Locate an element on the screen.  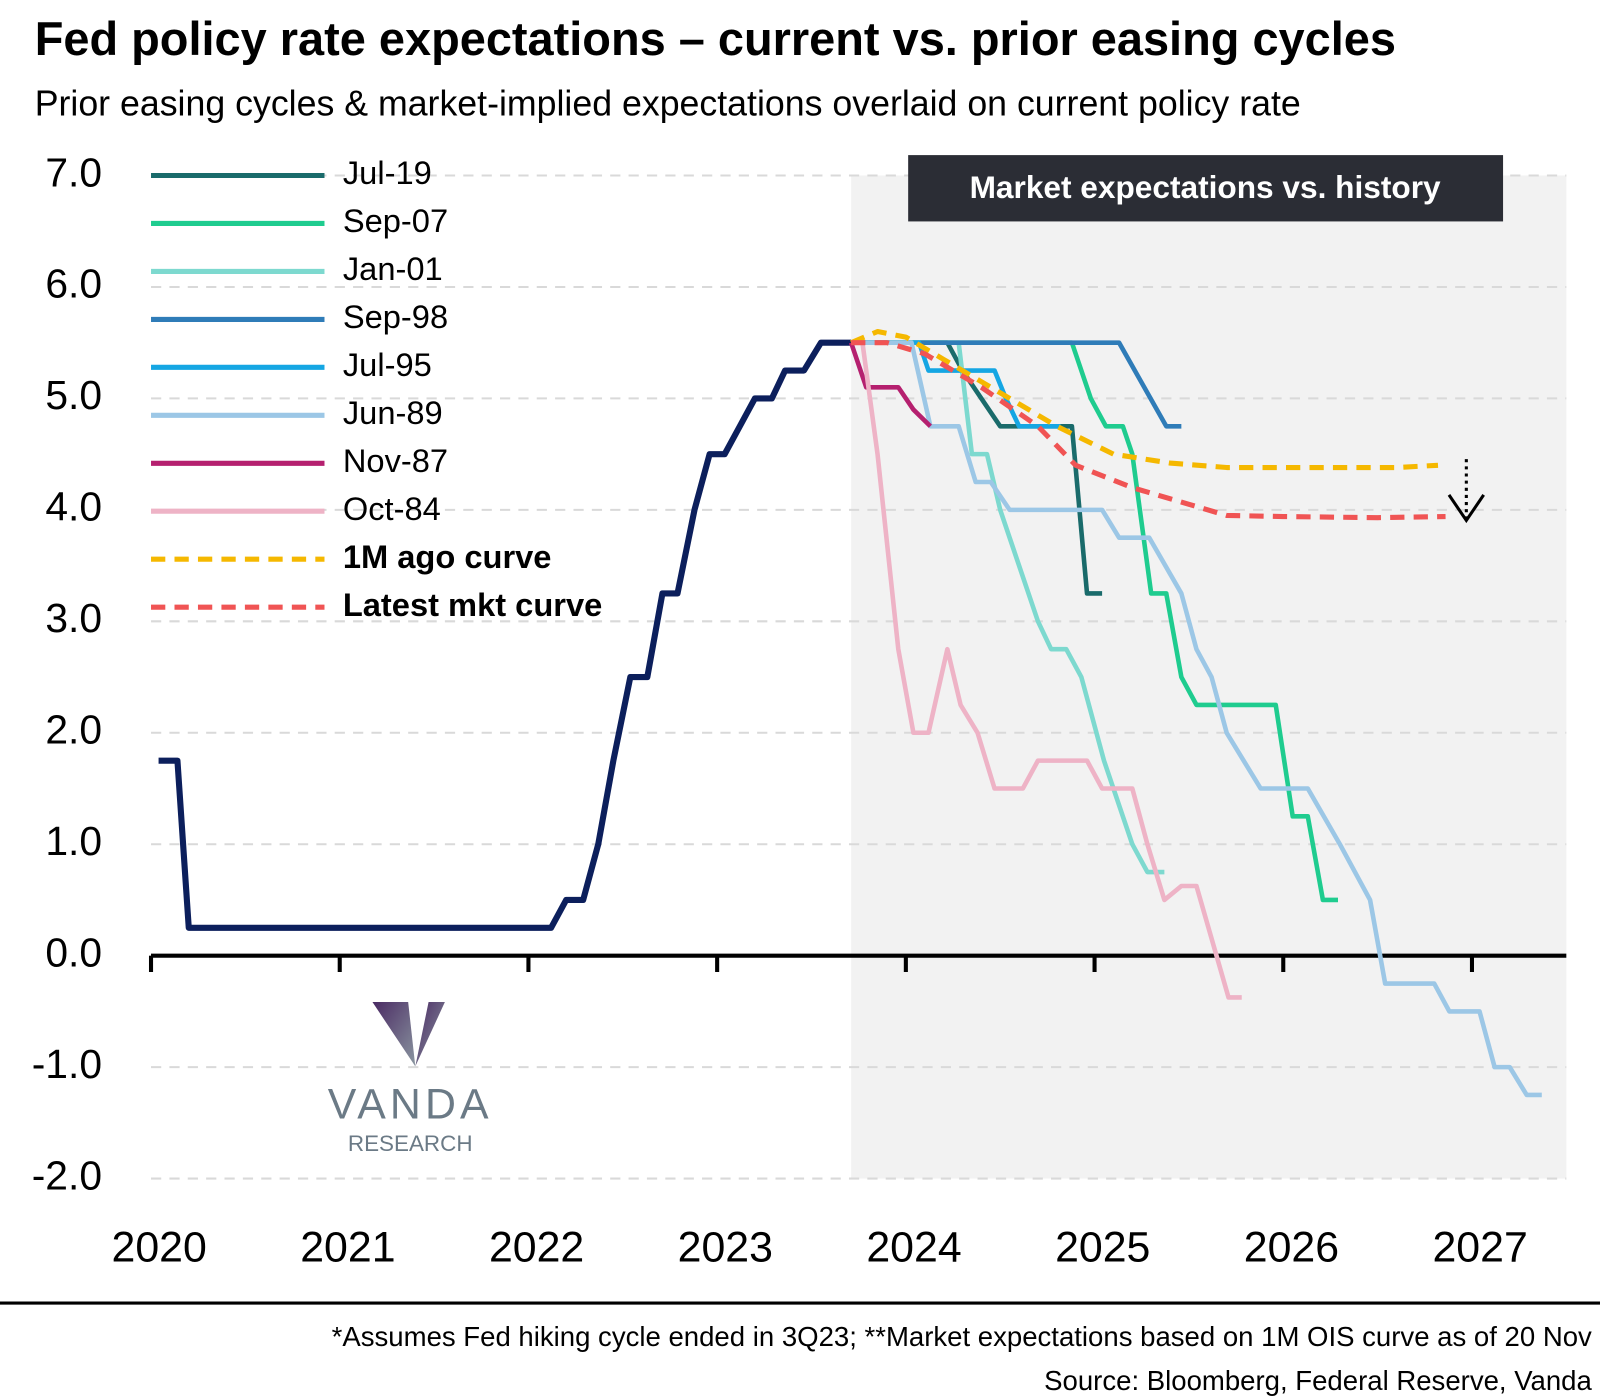
y-tick-label: 1.0 is located at coordinates (73, 841).